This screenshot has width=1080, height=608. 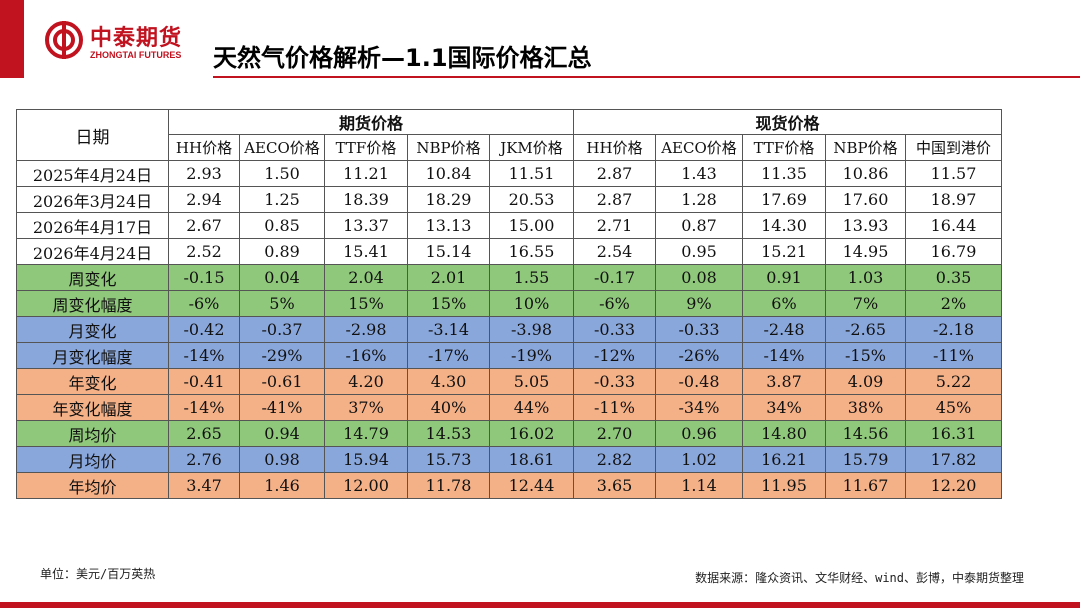 What do you see at coordinates (204, 173) in the screenshot?
I see `table-cell: 2.93` at bounding box center [204, 173].